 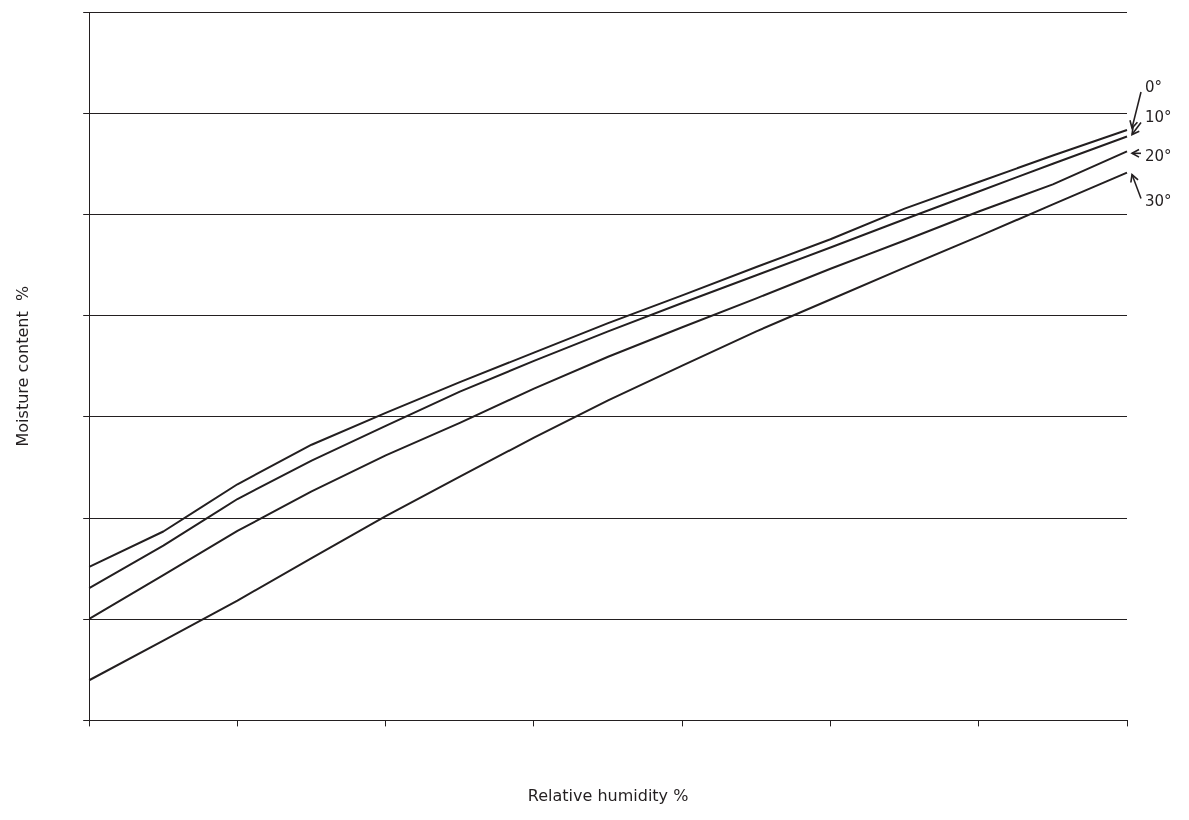 What do you see at coordinates (22, 366) in the screenshot?
I see `y-axis-title: Moisture content %` at bounding box center [22, 366].